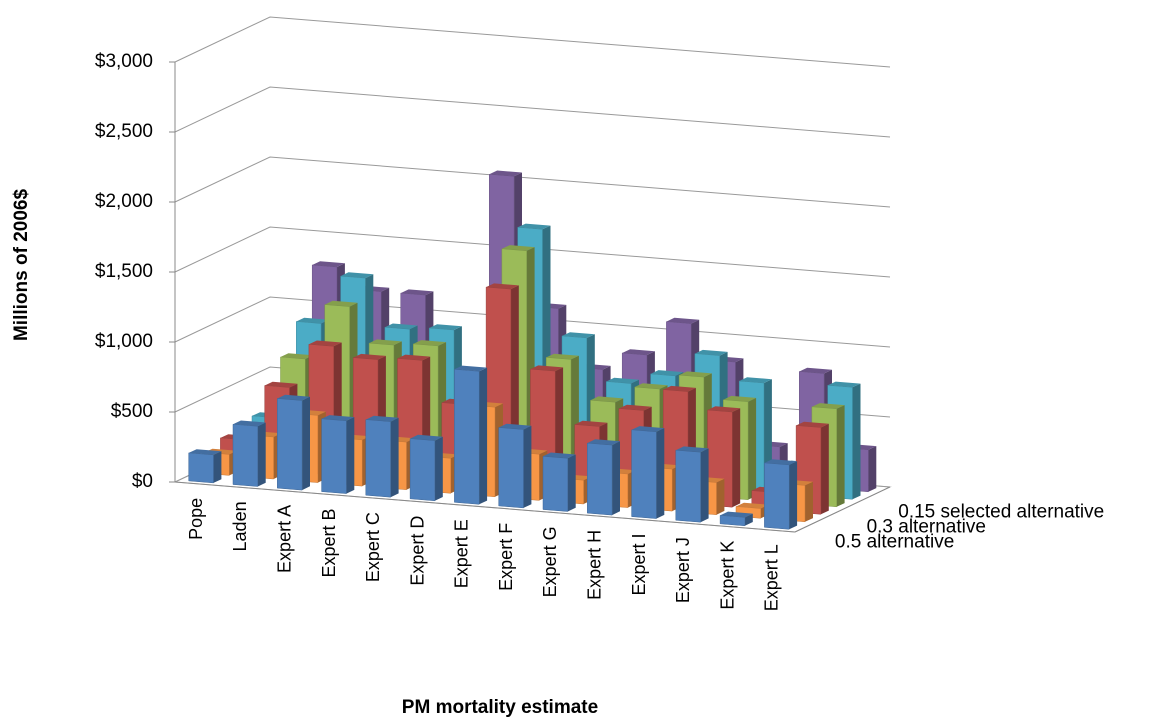  Describe the element at coordinates (772, 577) in the screenshot. I see `x-tick-label: Expert L` at that location.